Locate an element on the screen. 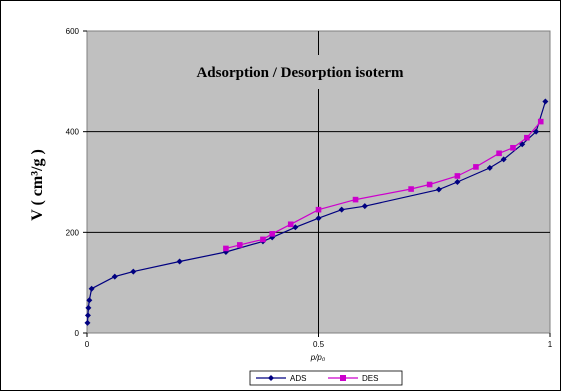  des-legend-label: DES is located at coordinates (370, 378).